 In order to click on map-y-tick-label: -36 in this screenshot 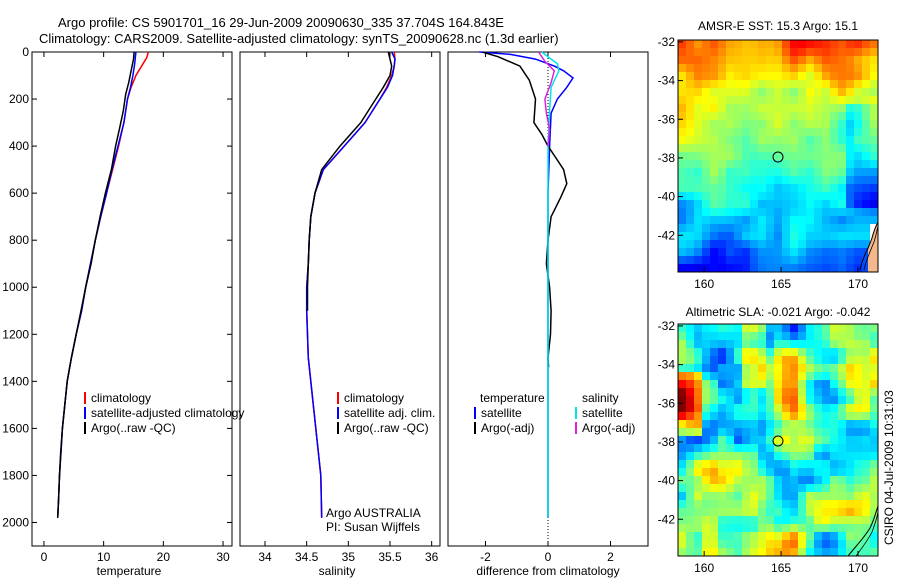, I will do `click(667, 119)`.